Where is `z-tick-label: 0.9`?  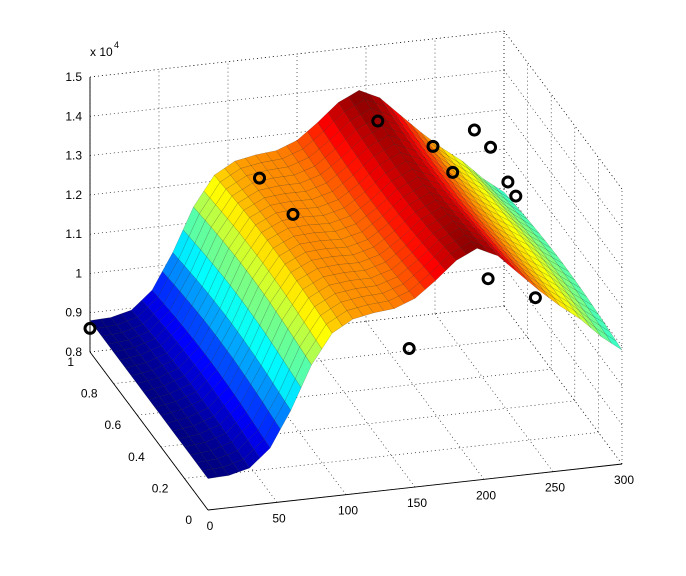 z-tick-label: 0.9 is located at coordinates (73, 313).